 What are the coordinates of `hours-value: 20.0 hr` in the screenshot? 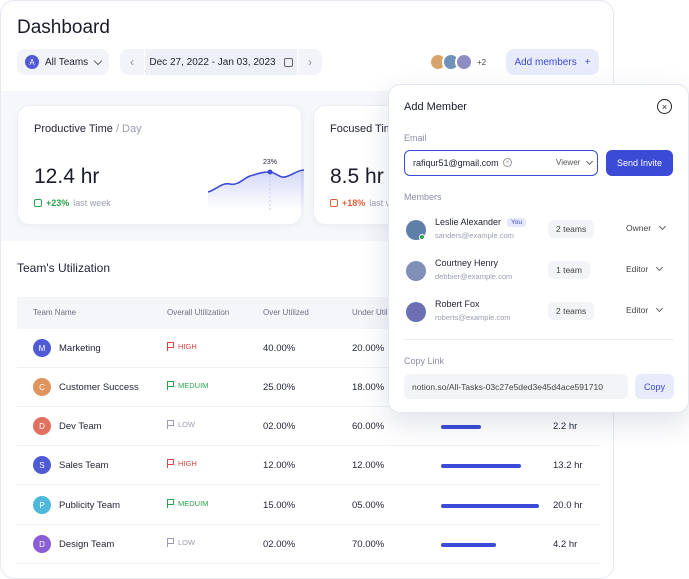 It's located at (568, 505).